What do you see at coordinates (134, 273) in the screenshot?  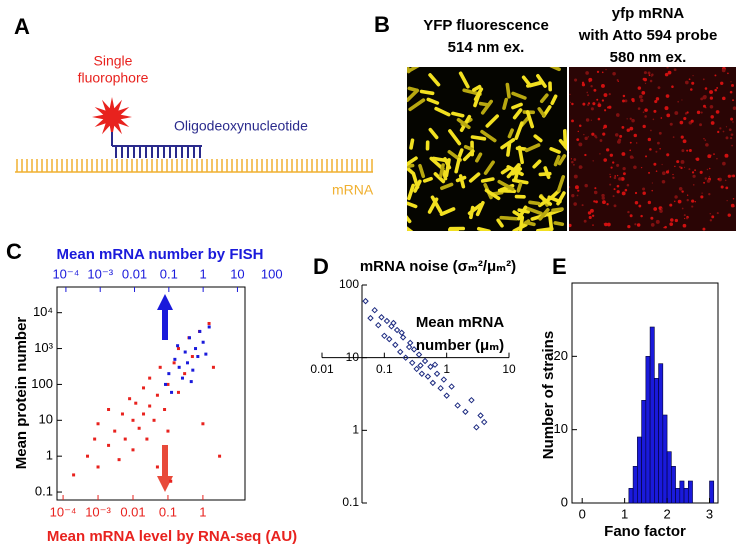 I see `x2-tick-label: 0.01` at bounding box center [134, 273].